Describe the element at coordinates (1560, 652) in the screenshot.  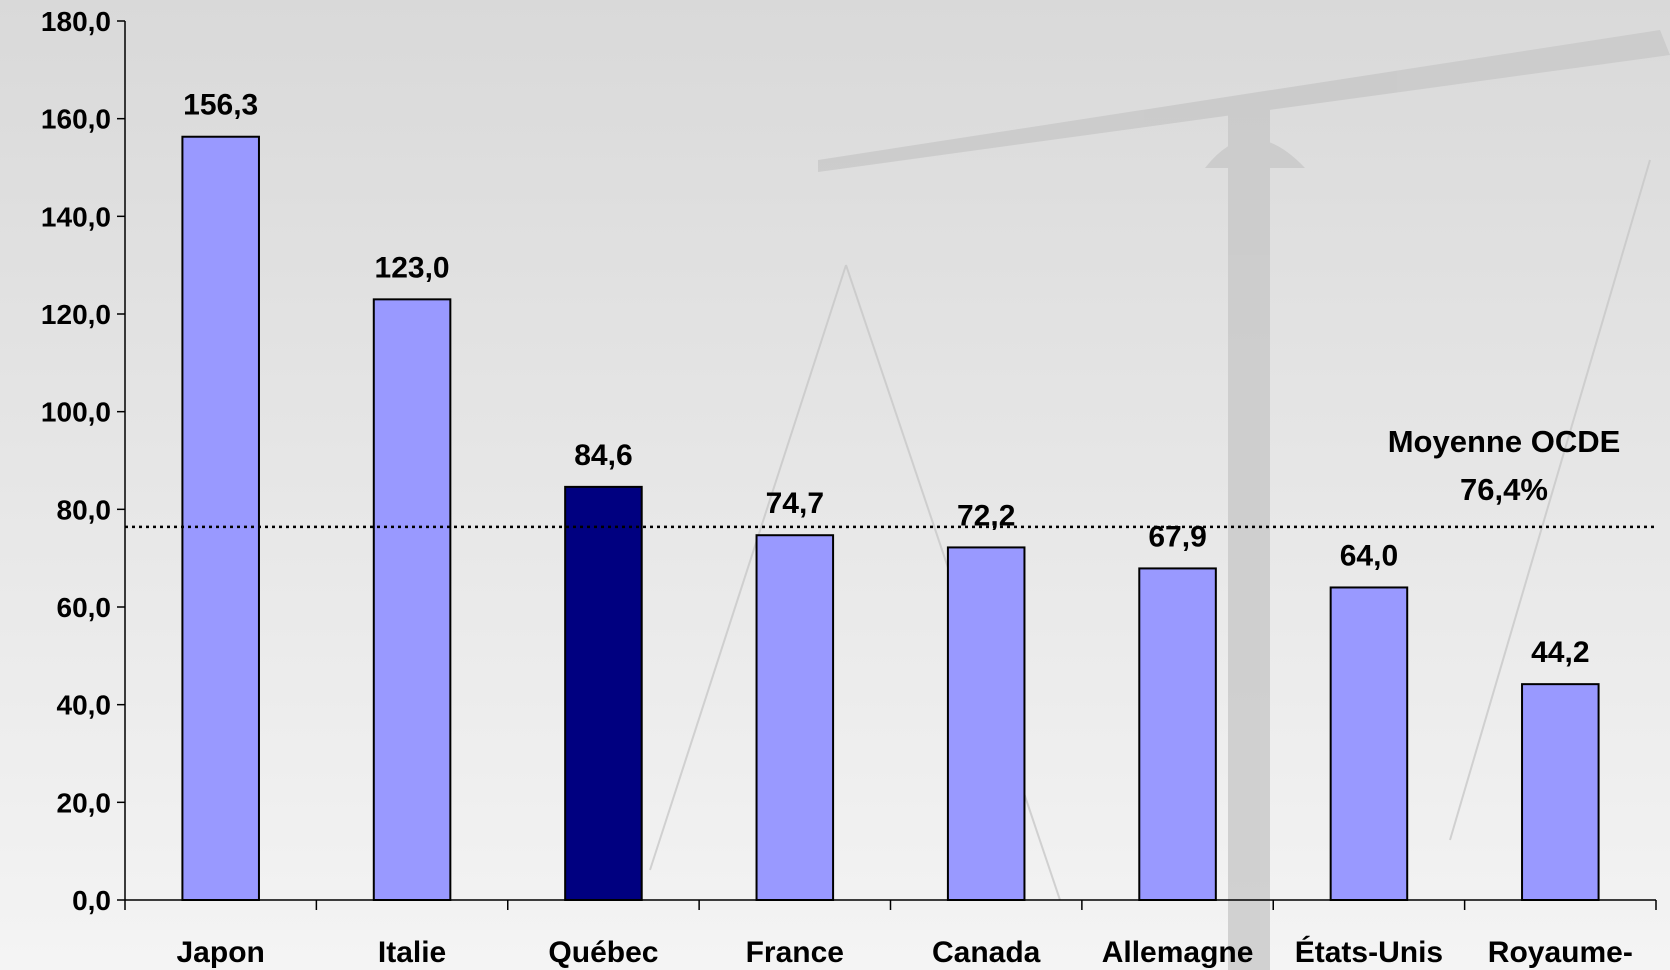
I see `value-label: 44,2` at that location.